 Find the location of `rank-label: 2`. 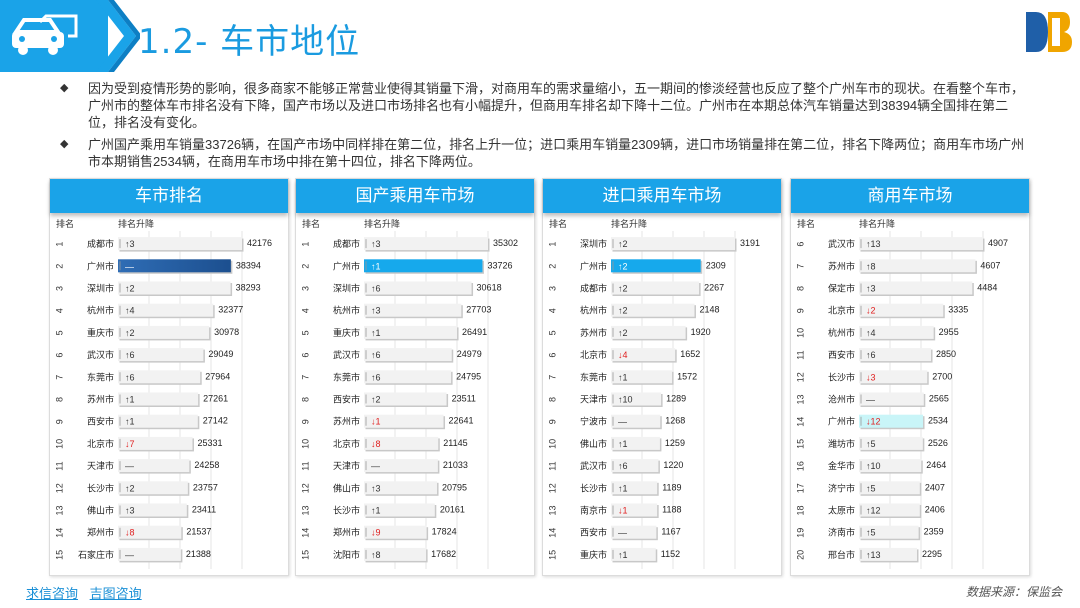

rank-label: 2 is located at coordinates (305, 266).